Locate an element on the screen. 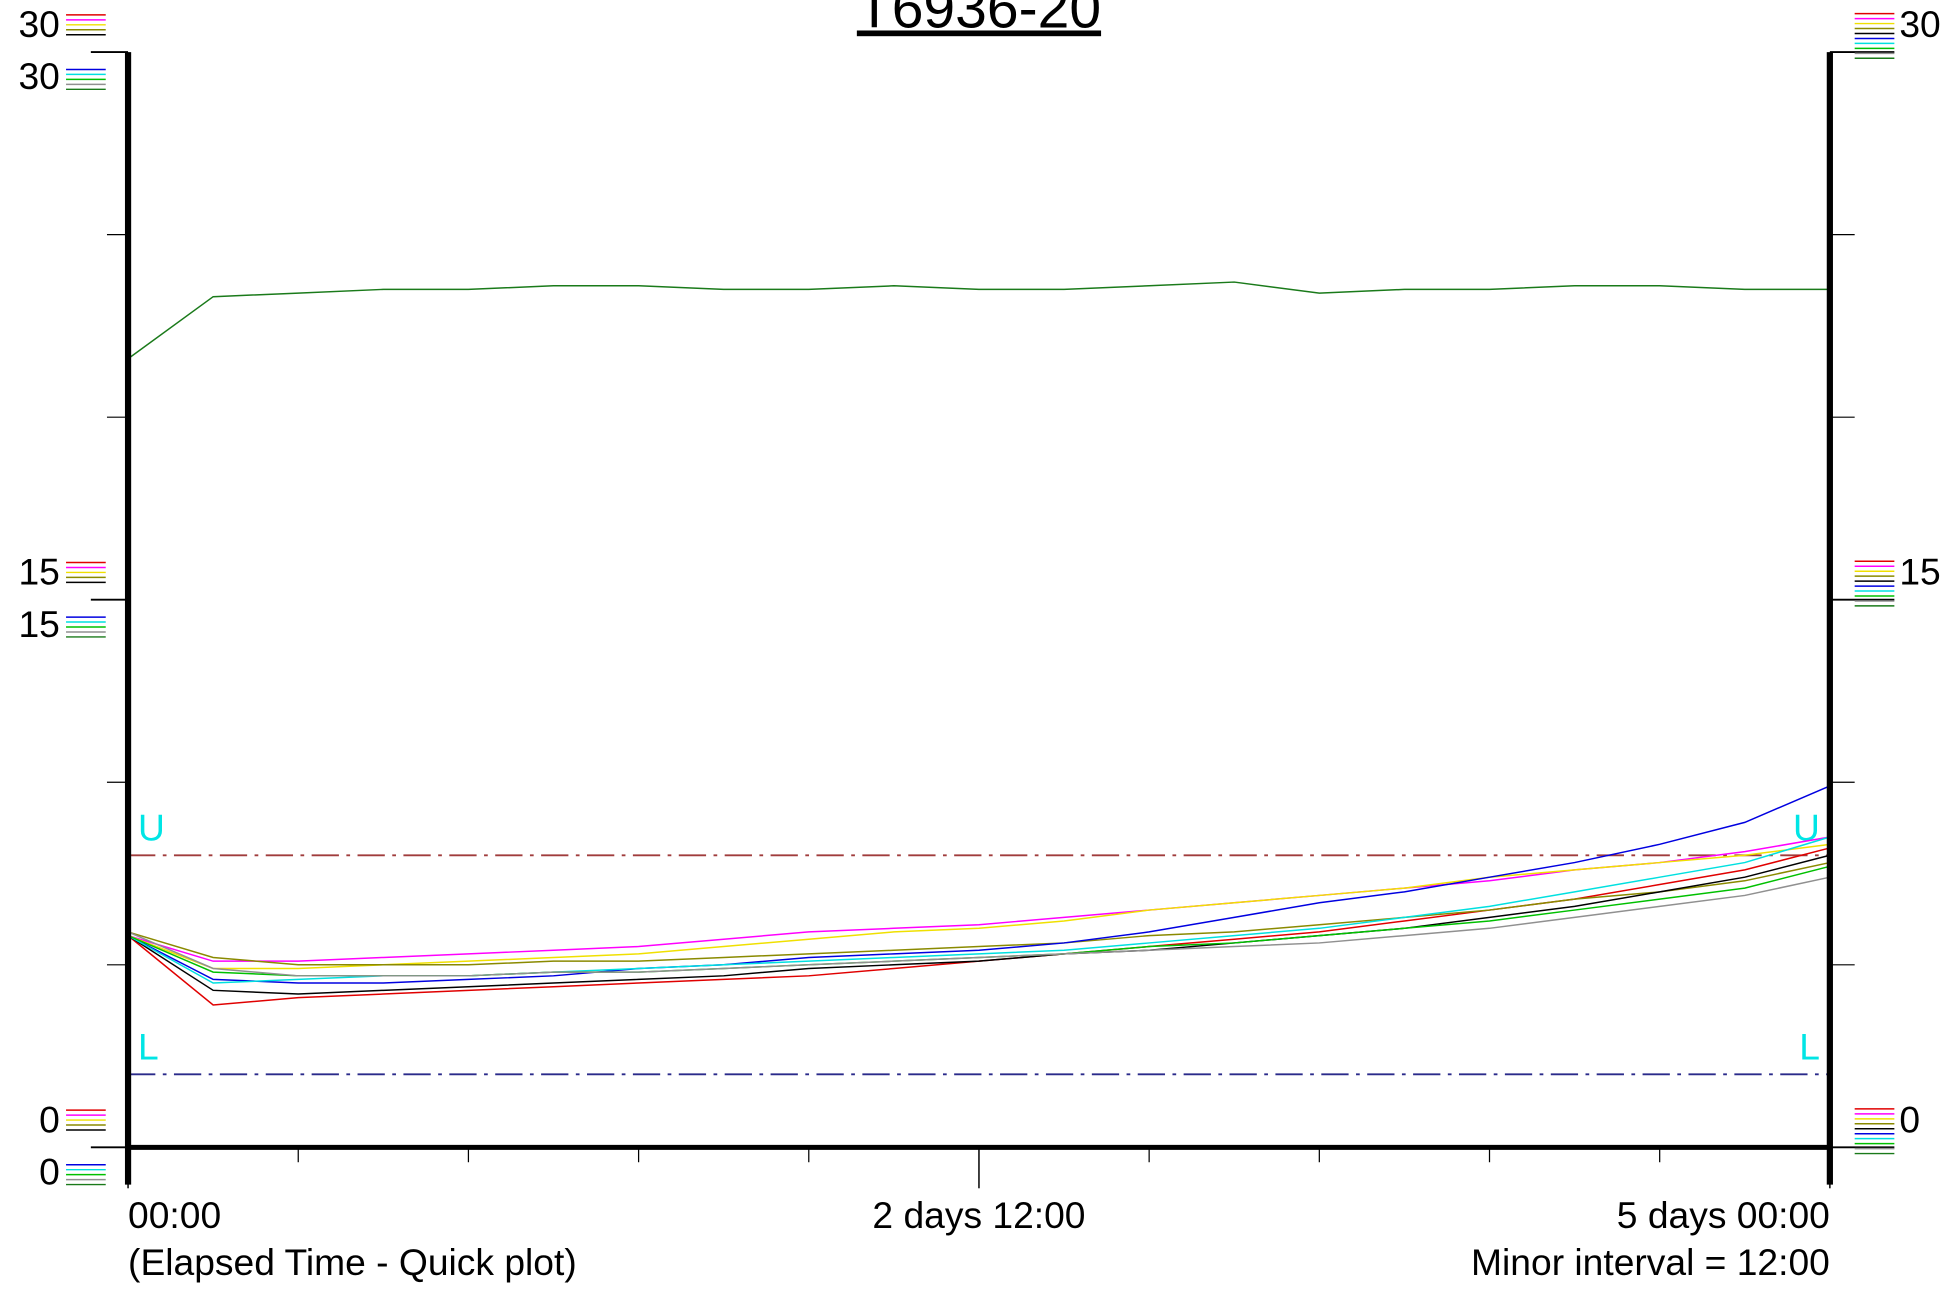 The image size is (1948, 1290). x-tick-label: 2 days 12:00 is located at coordinates (978, 1215).